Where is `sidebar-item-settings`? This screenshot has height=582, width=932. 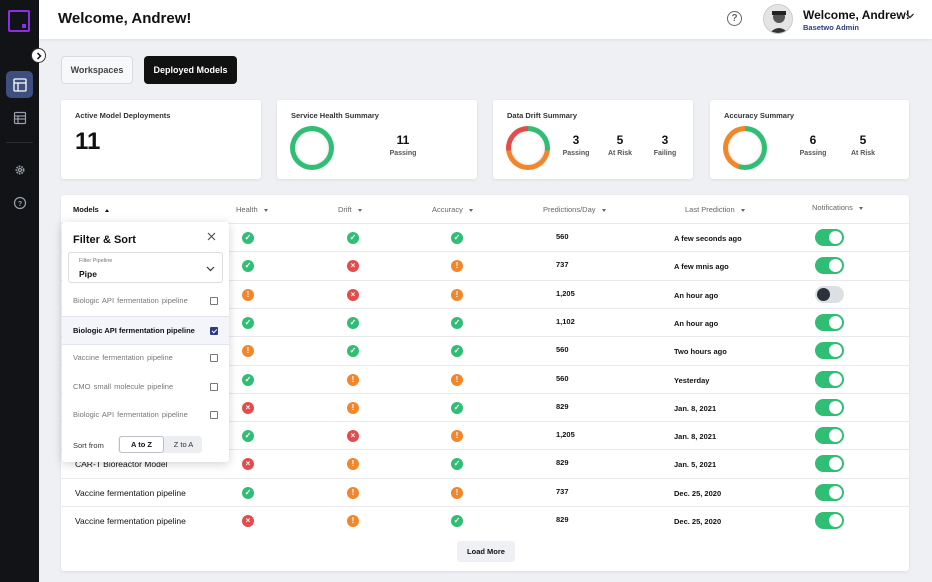
sidebar-item-settings is located at coordinates (19, 169).